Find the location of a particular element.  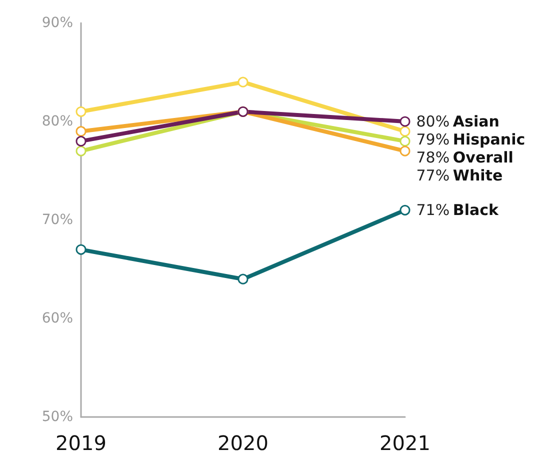

x-tick-label: 2019 is located at coordinates (81, 443).